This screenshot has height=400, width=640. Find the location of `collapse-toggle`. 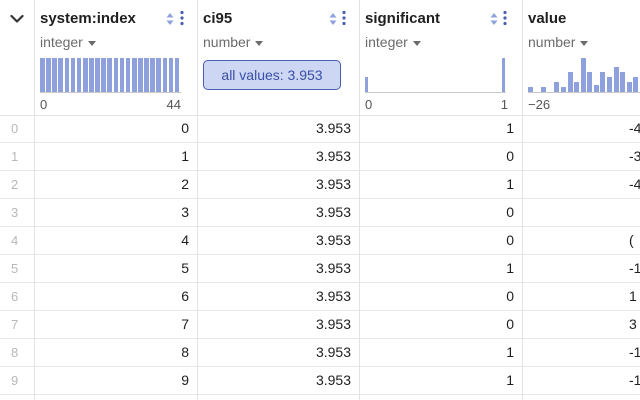

collapse-toggle is located at coordinates (17, 19).